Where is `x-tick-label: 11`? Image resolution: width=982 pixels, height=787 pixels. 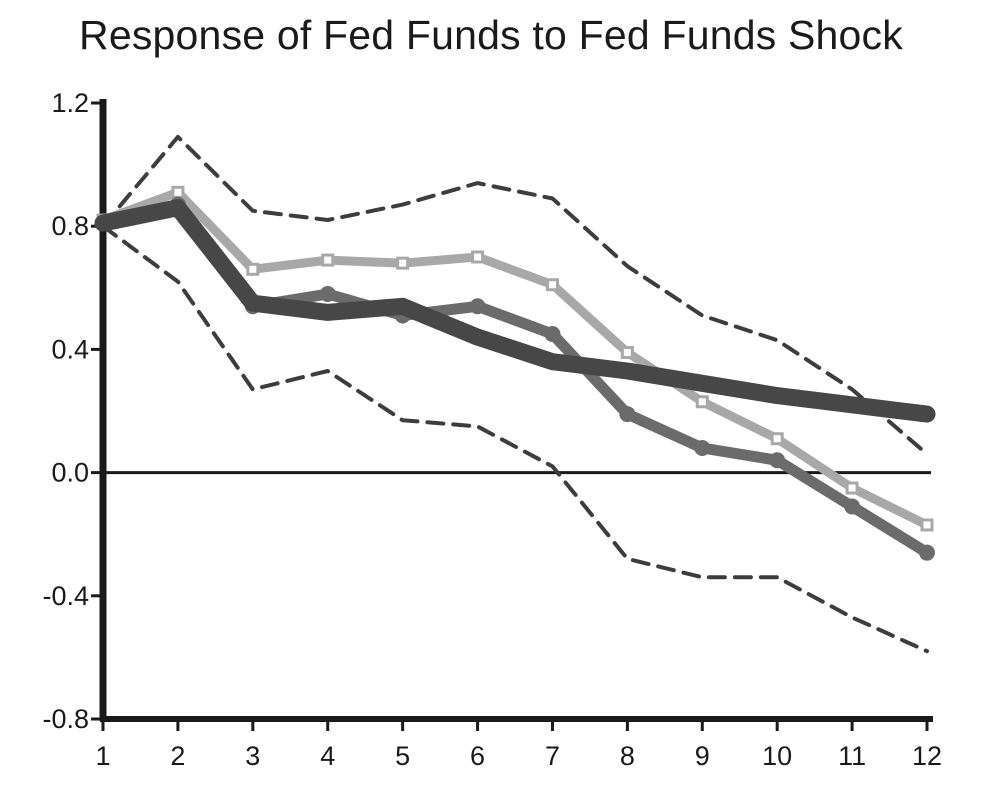 x-tick-label: 11 is located at coordinates (852, 756).